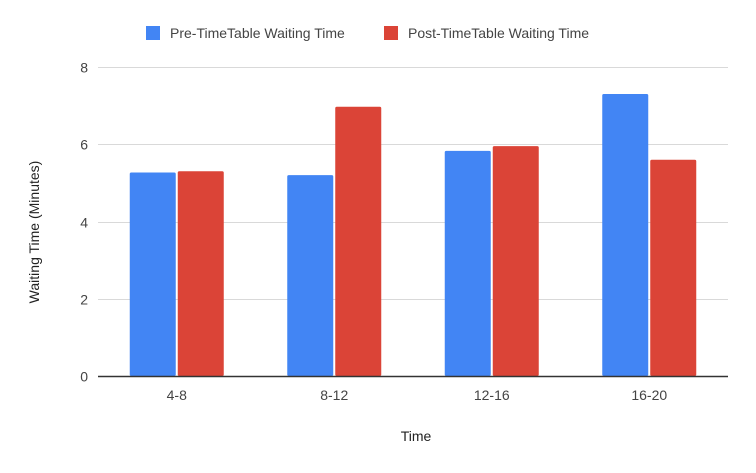  I want to click on x-axis-title: Time, so click(416, 436).